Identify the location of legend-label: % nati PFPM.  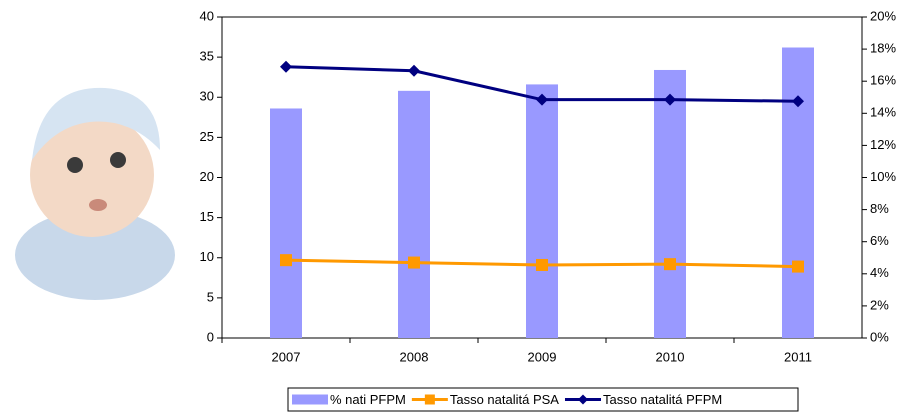
(368, 399).